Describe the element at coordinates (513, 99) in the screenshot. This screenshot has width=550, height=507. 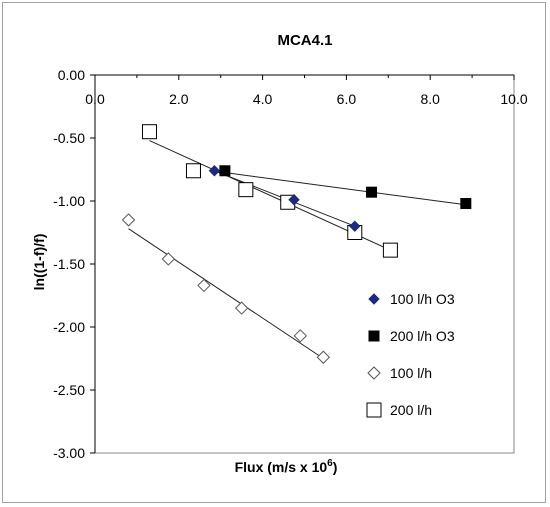
I see `x-tick-label: 10.0` at that location.